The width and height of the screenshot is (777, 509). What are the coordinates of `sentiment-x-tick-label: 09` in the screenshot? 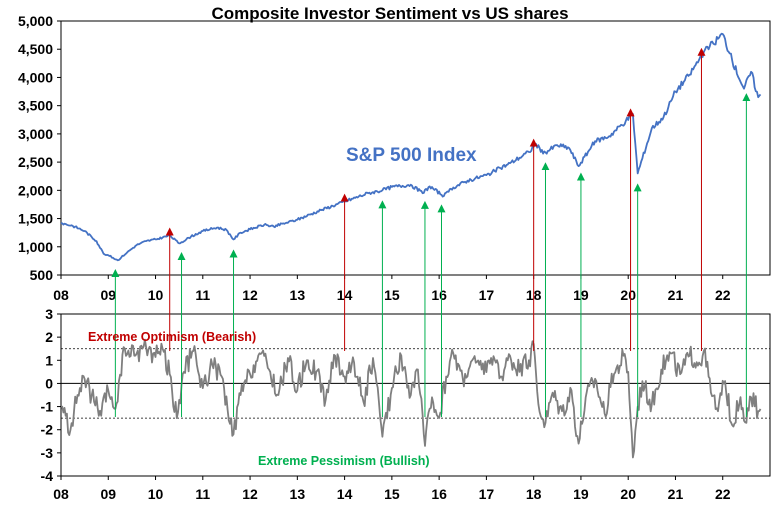 It's located at (108, 494).